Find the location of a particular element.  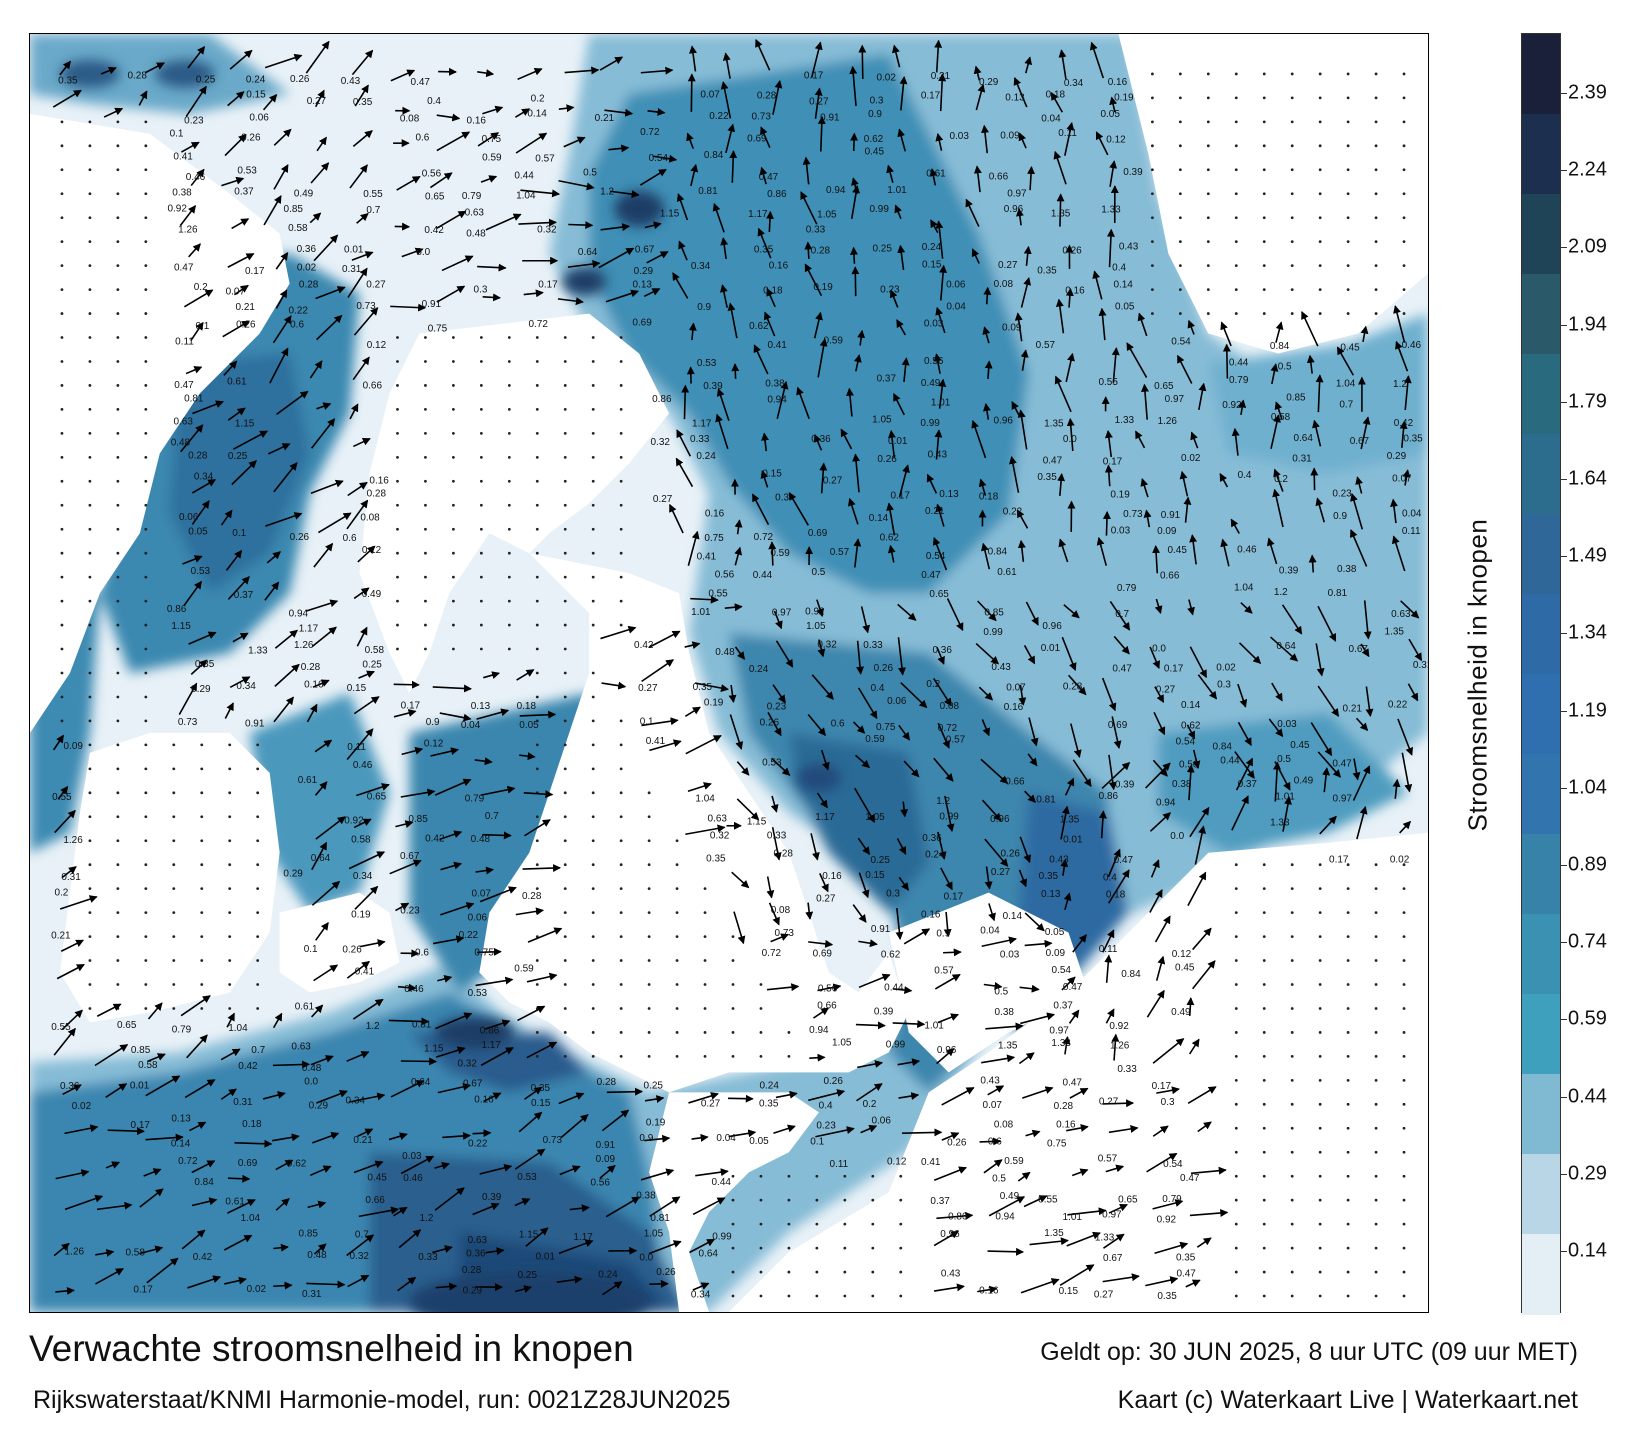

speed-label: 0.97 is located at coordinates (1112, 1214).